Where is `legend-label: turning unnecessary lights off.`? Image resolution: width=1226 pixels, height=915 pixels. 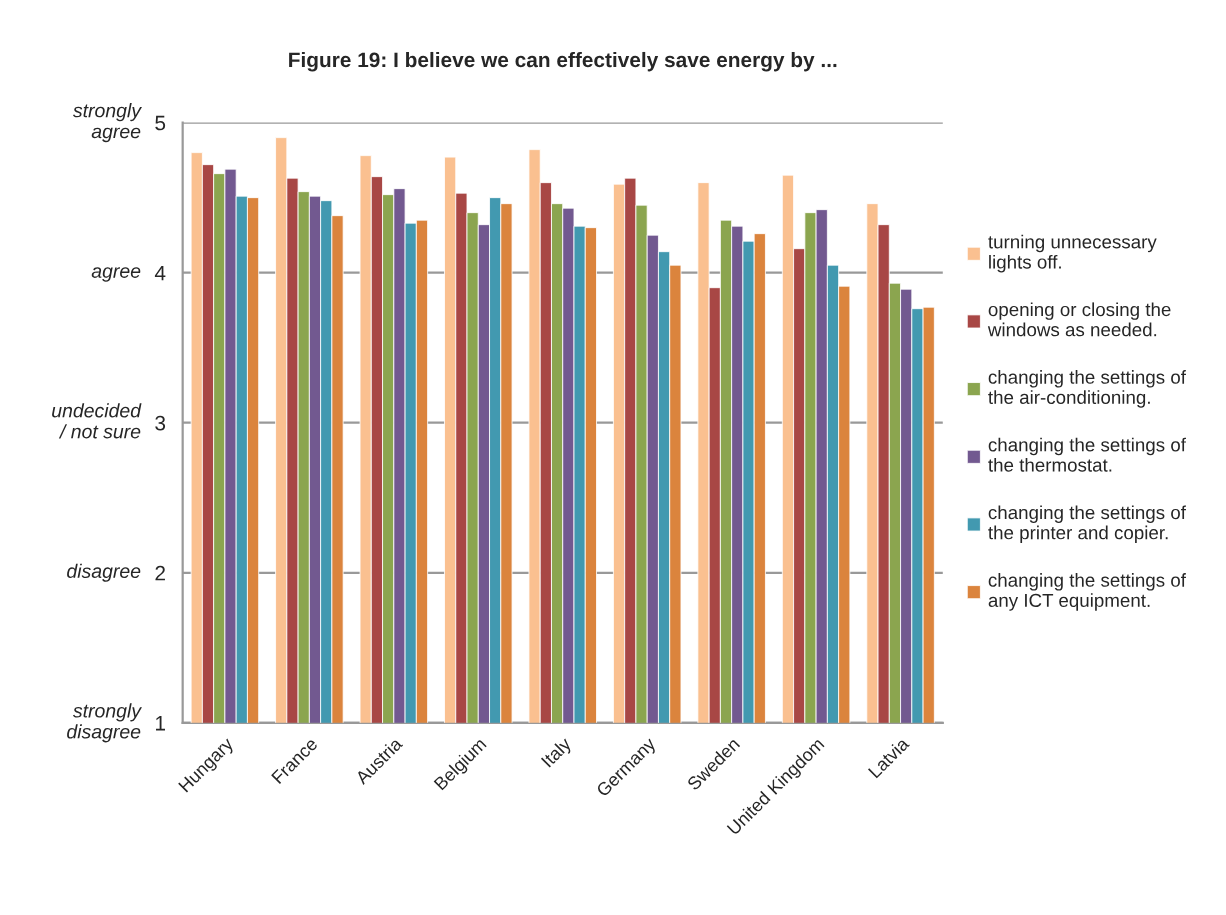 legend-label: turning unnecessary lights off. is located at coordinates (1072, 253).